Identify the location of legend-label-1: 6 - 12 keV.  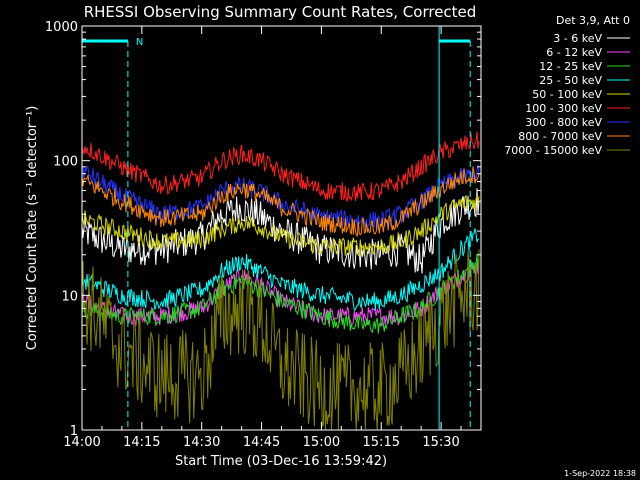
(574, 52).